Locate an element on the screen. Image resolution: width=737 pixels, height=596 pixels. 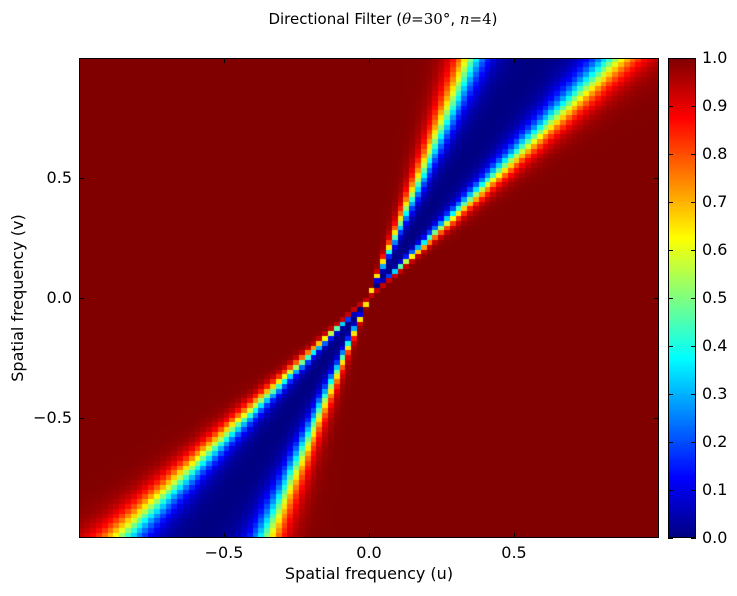
x-tick-label: 0.0 is located at coordinates (369, 552).